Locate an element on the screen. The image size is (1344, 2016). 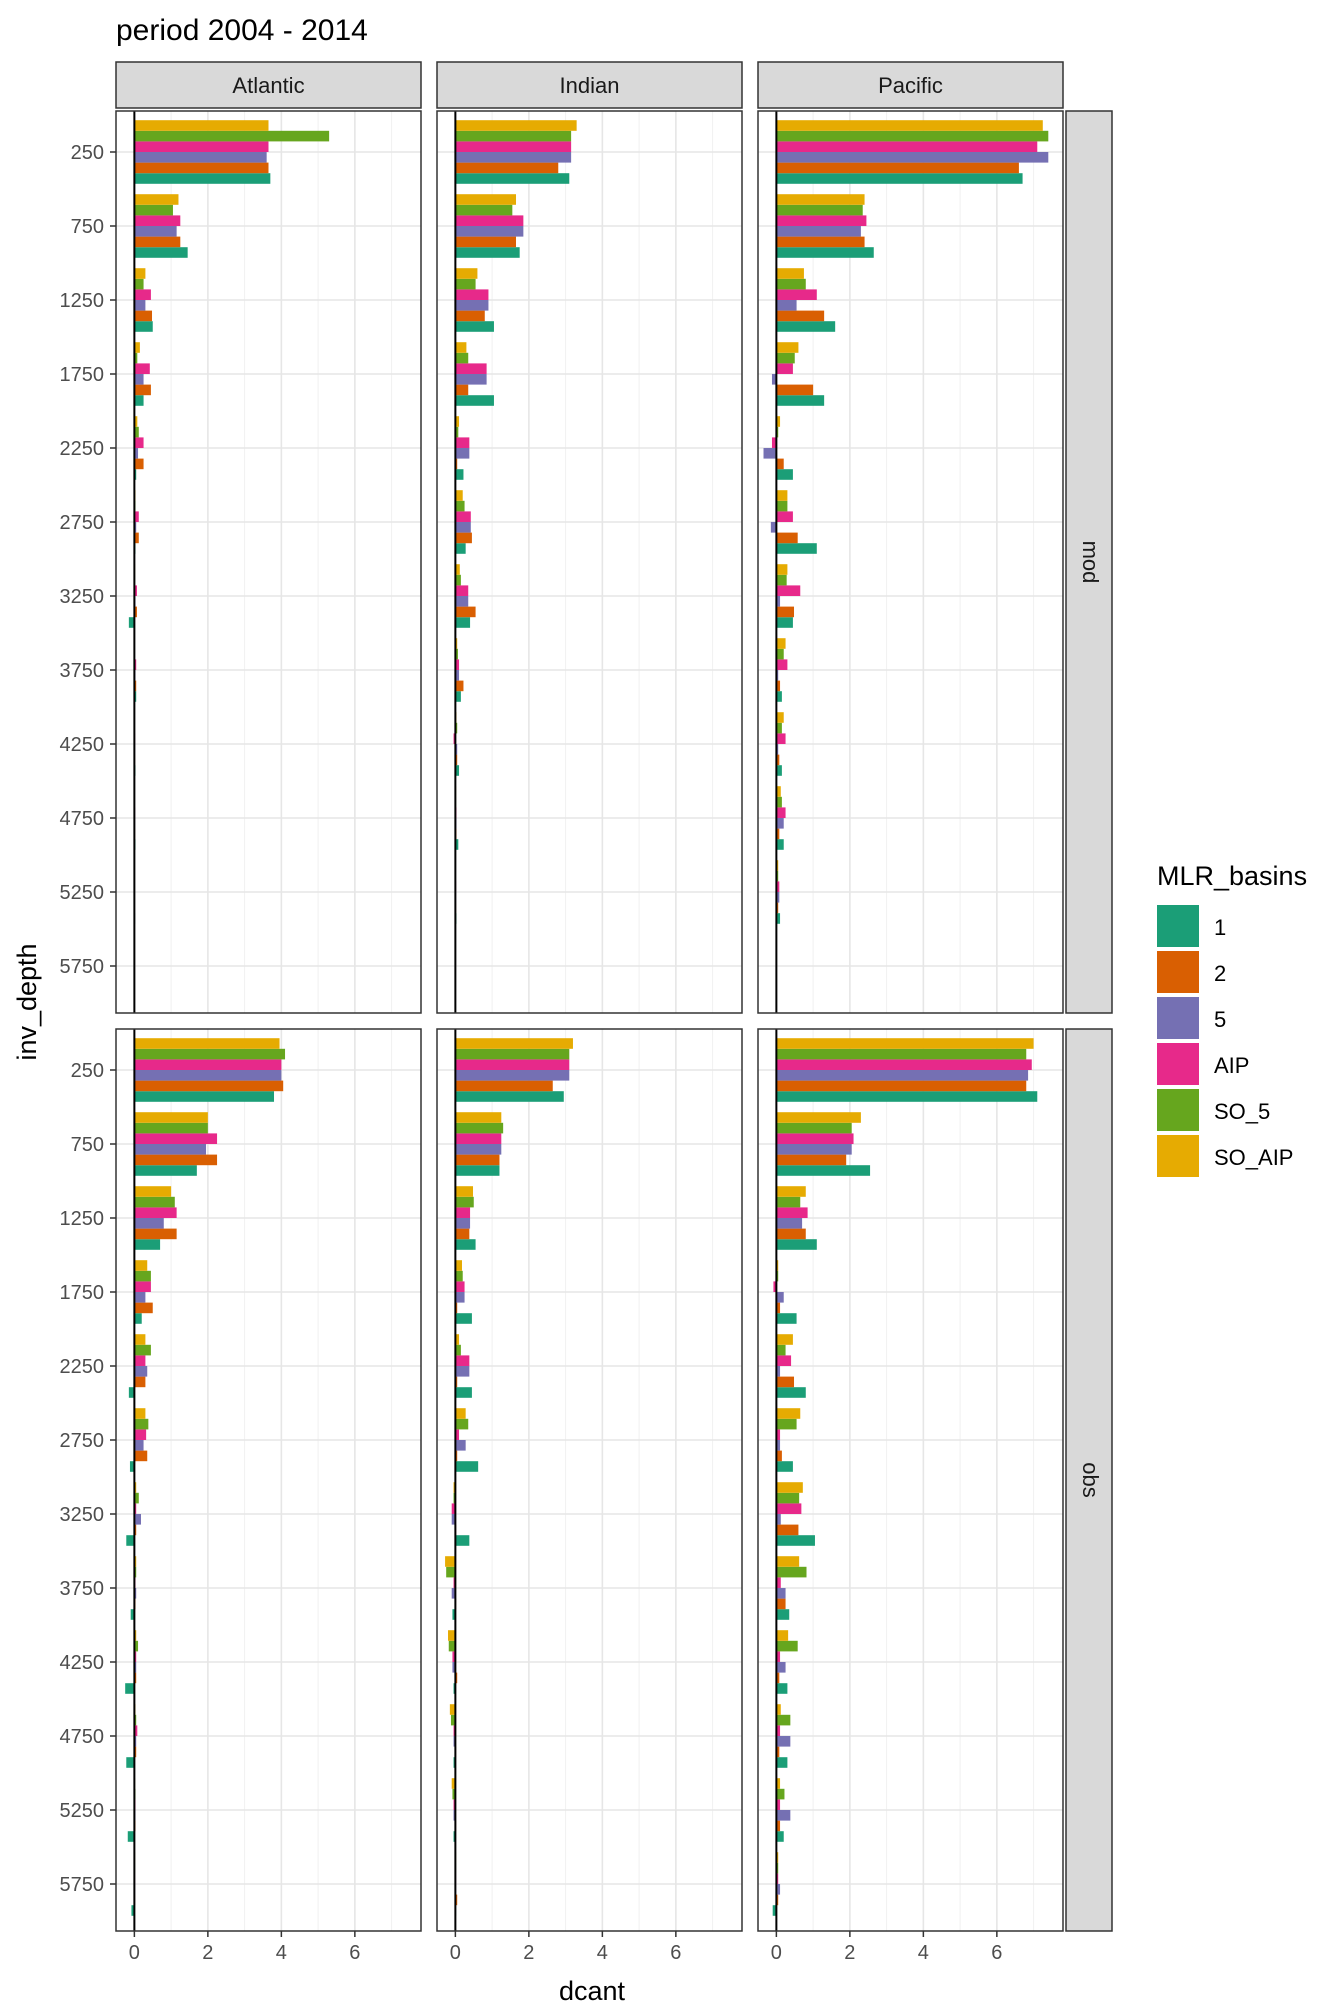
chart-title: period 2004 - 2014 is located at coordinates (242, 30).